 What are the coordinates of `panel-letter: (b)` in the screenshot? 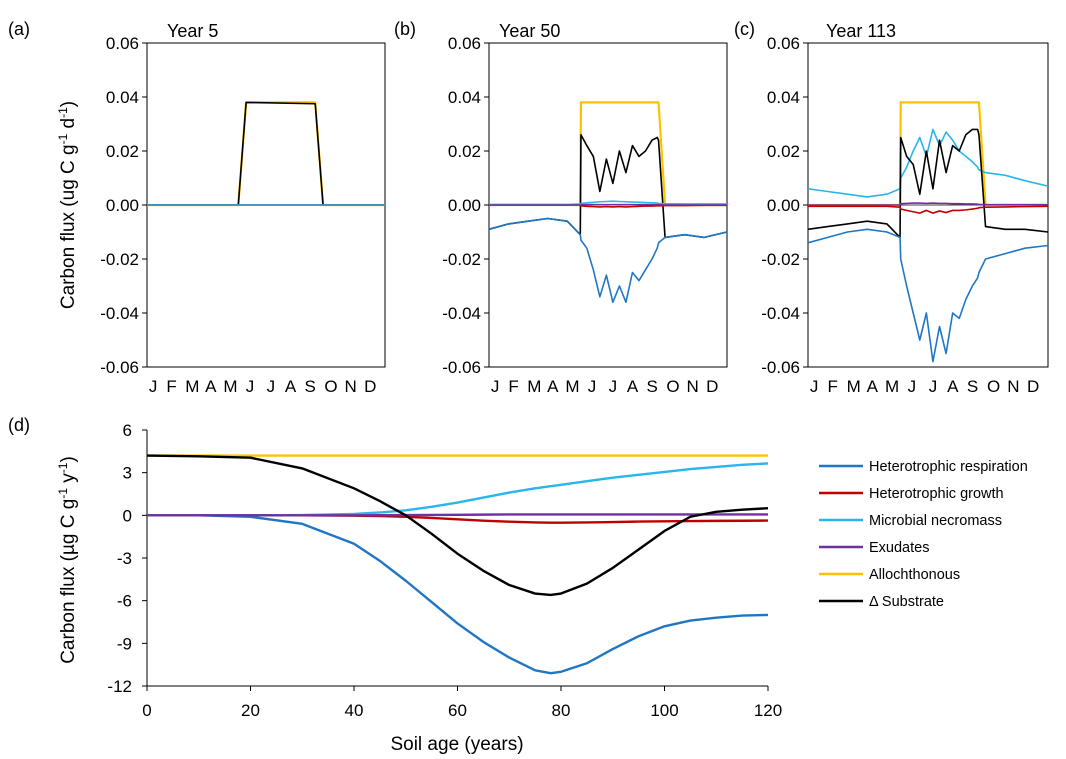 It's located at (405, 29).